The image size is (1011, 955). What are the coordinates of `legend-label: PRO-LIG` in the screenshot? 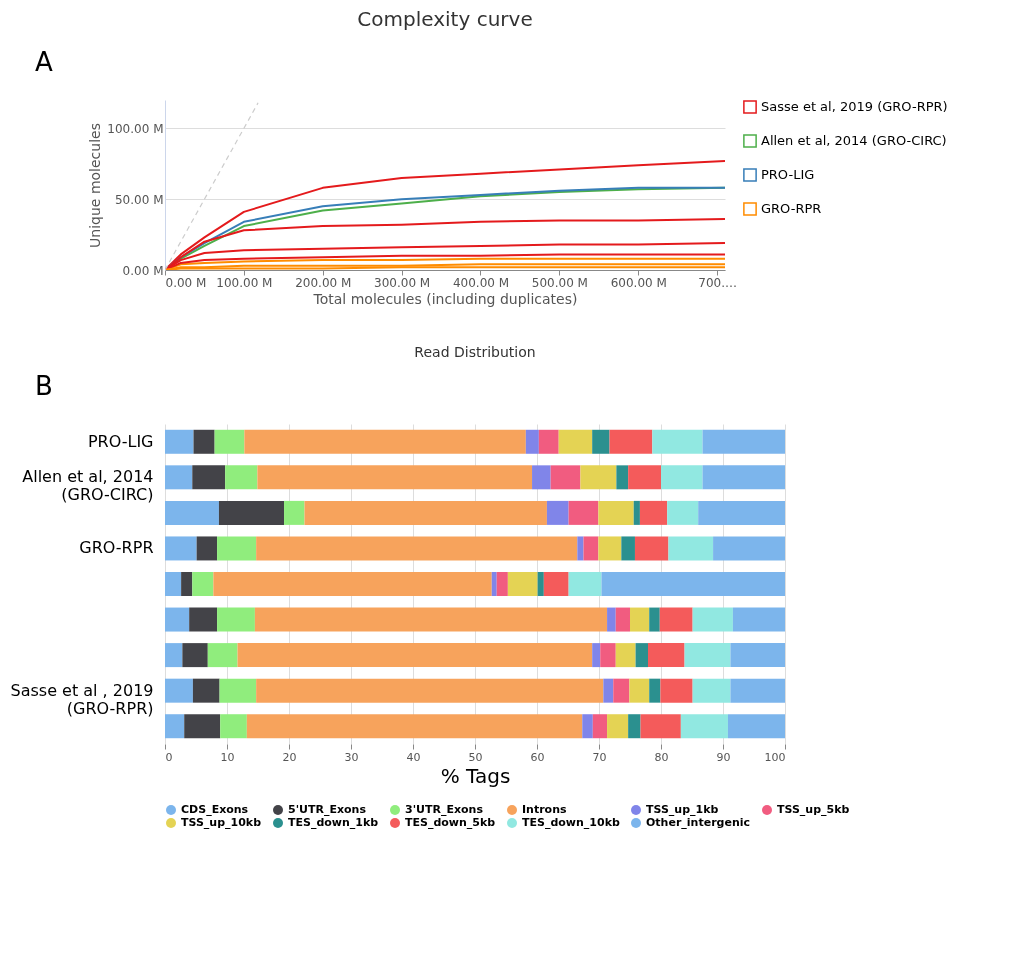 It's located at (788, 174).